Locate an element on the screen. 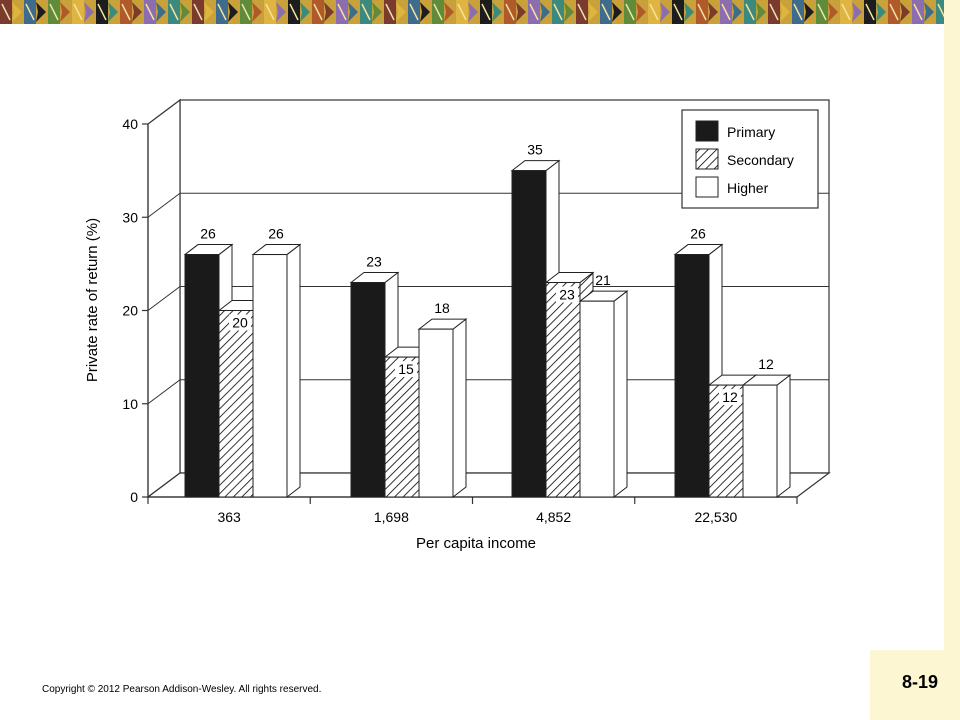 This screenshot has width=960, height=720. y-axis: 0 10 20 30 40 is located at coordinates (135, 310).